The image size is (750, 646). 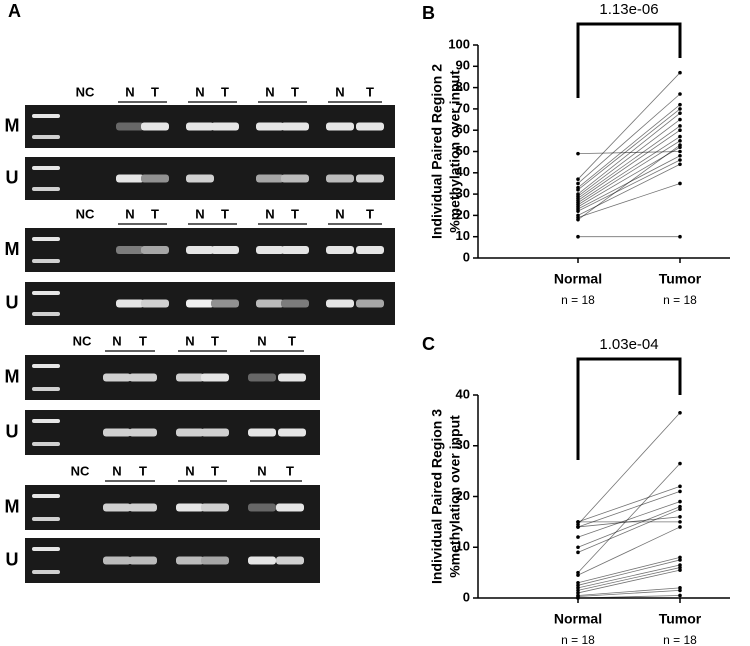 What do you see at coordinates (463, 214) in the screenshot?
I see `y-tick-label: 20` at bounding box center [463, 214].